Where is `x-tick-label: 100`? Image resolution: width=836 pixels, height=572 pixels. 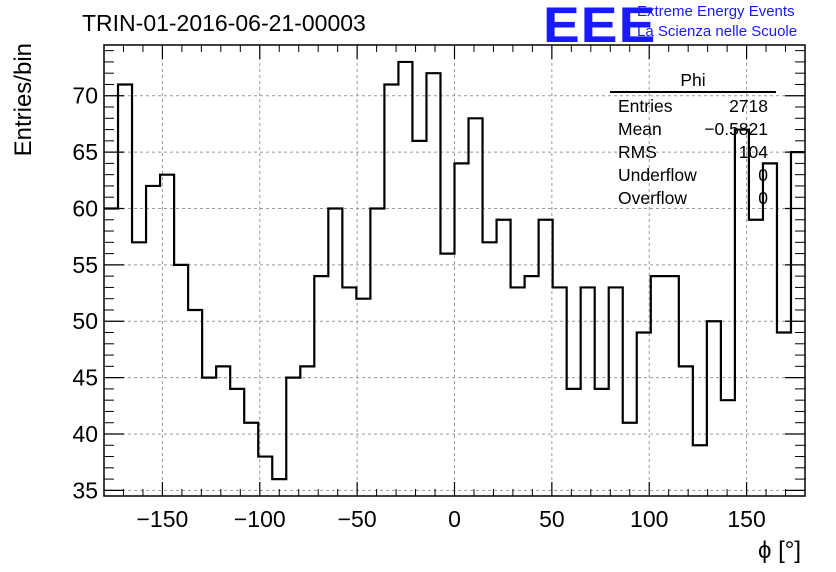
x-tick-label: 100 is located at coordinates (649, 519).